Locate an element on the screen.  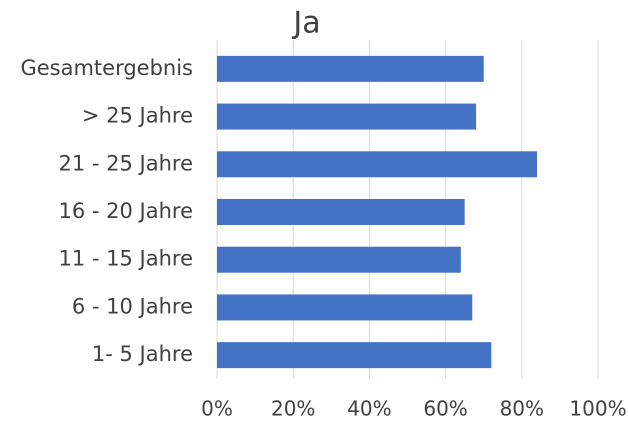
x-tick-label: 0% is located at coordinates (217, 409).